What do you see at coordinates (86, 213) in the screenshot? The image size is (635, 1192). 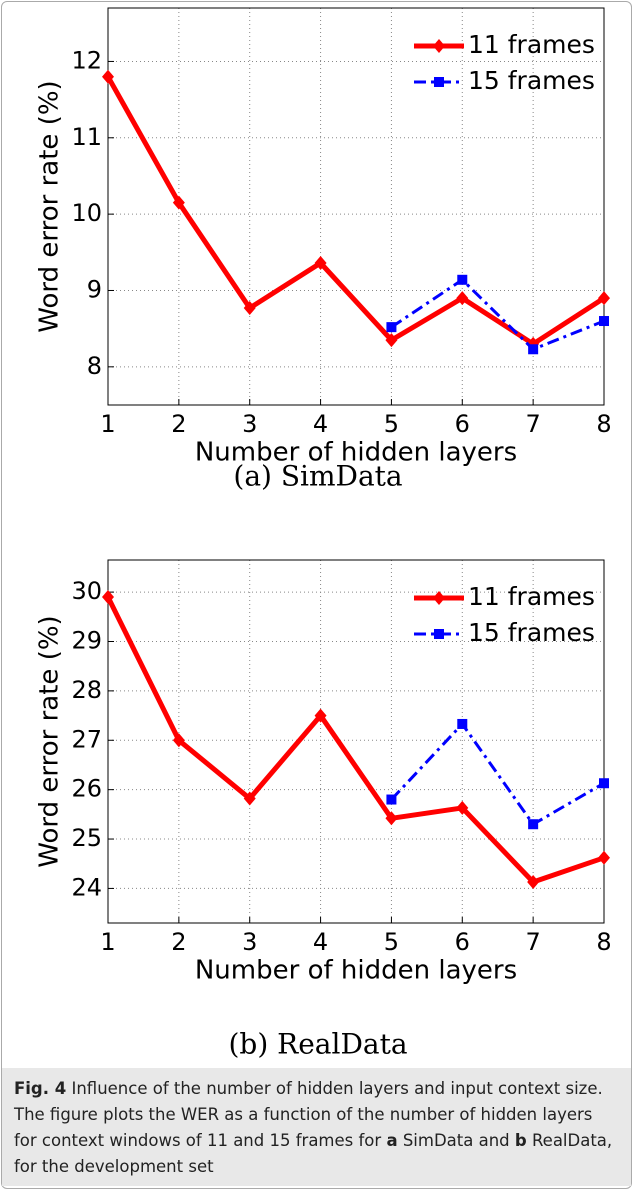 I see `y-tick-label: 10` at bounding box center [86, 213].